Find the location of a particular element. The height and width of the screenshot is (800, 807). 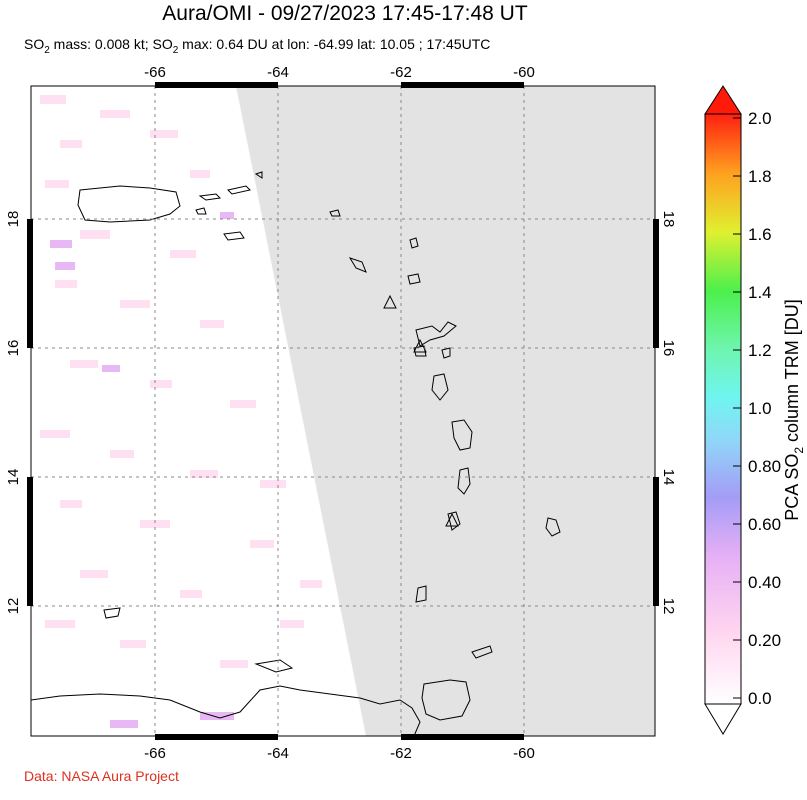

lat-label-right: 16 is located at coordinates (668, 348).